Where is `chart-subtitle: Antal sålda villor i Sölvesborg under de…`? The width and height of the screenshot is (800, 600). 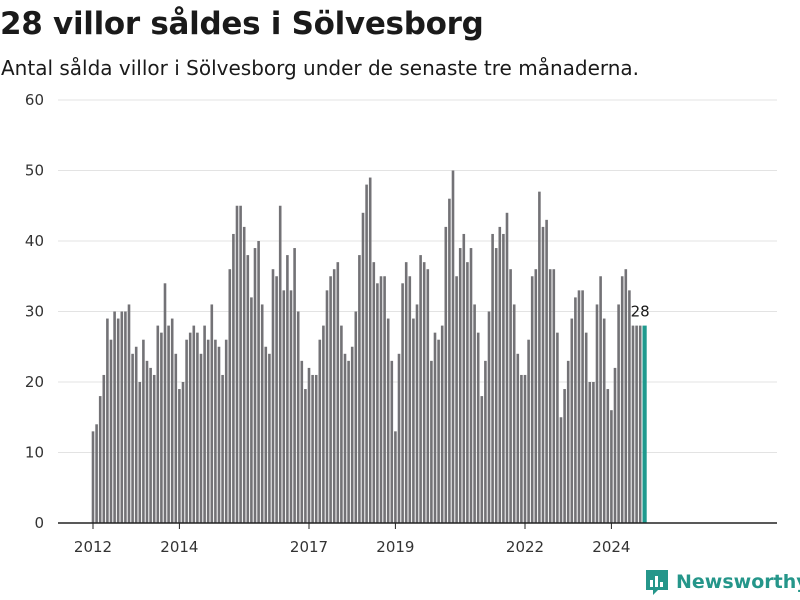
chart-subtitle: Antal sålda villor i Sölvesborg under de… is located at coordinates (320, 68).